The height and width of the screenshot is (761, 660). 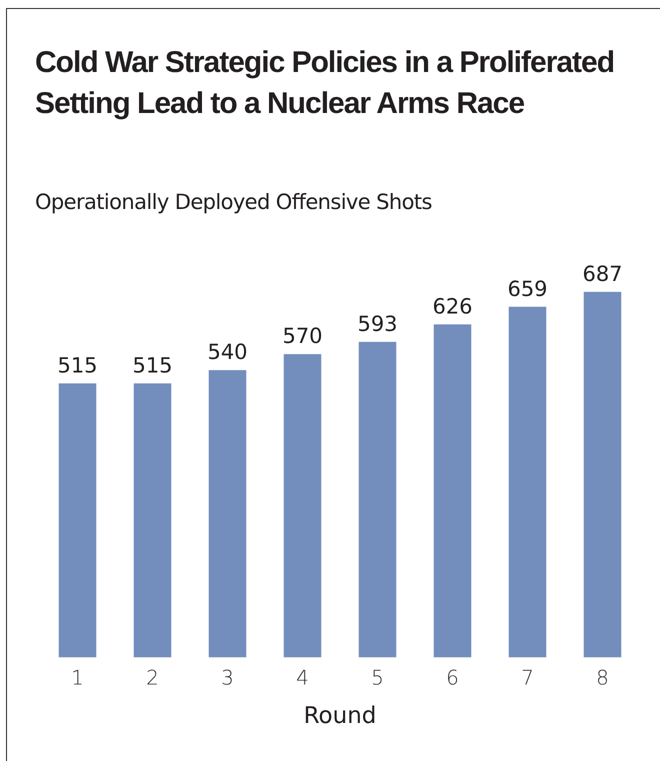 What do you see at coordinates (302, 336) in the screenshot?
I see `data-label: 570` at bounding box center [302, 336].